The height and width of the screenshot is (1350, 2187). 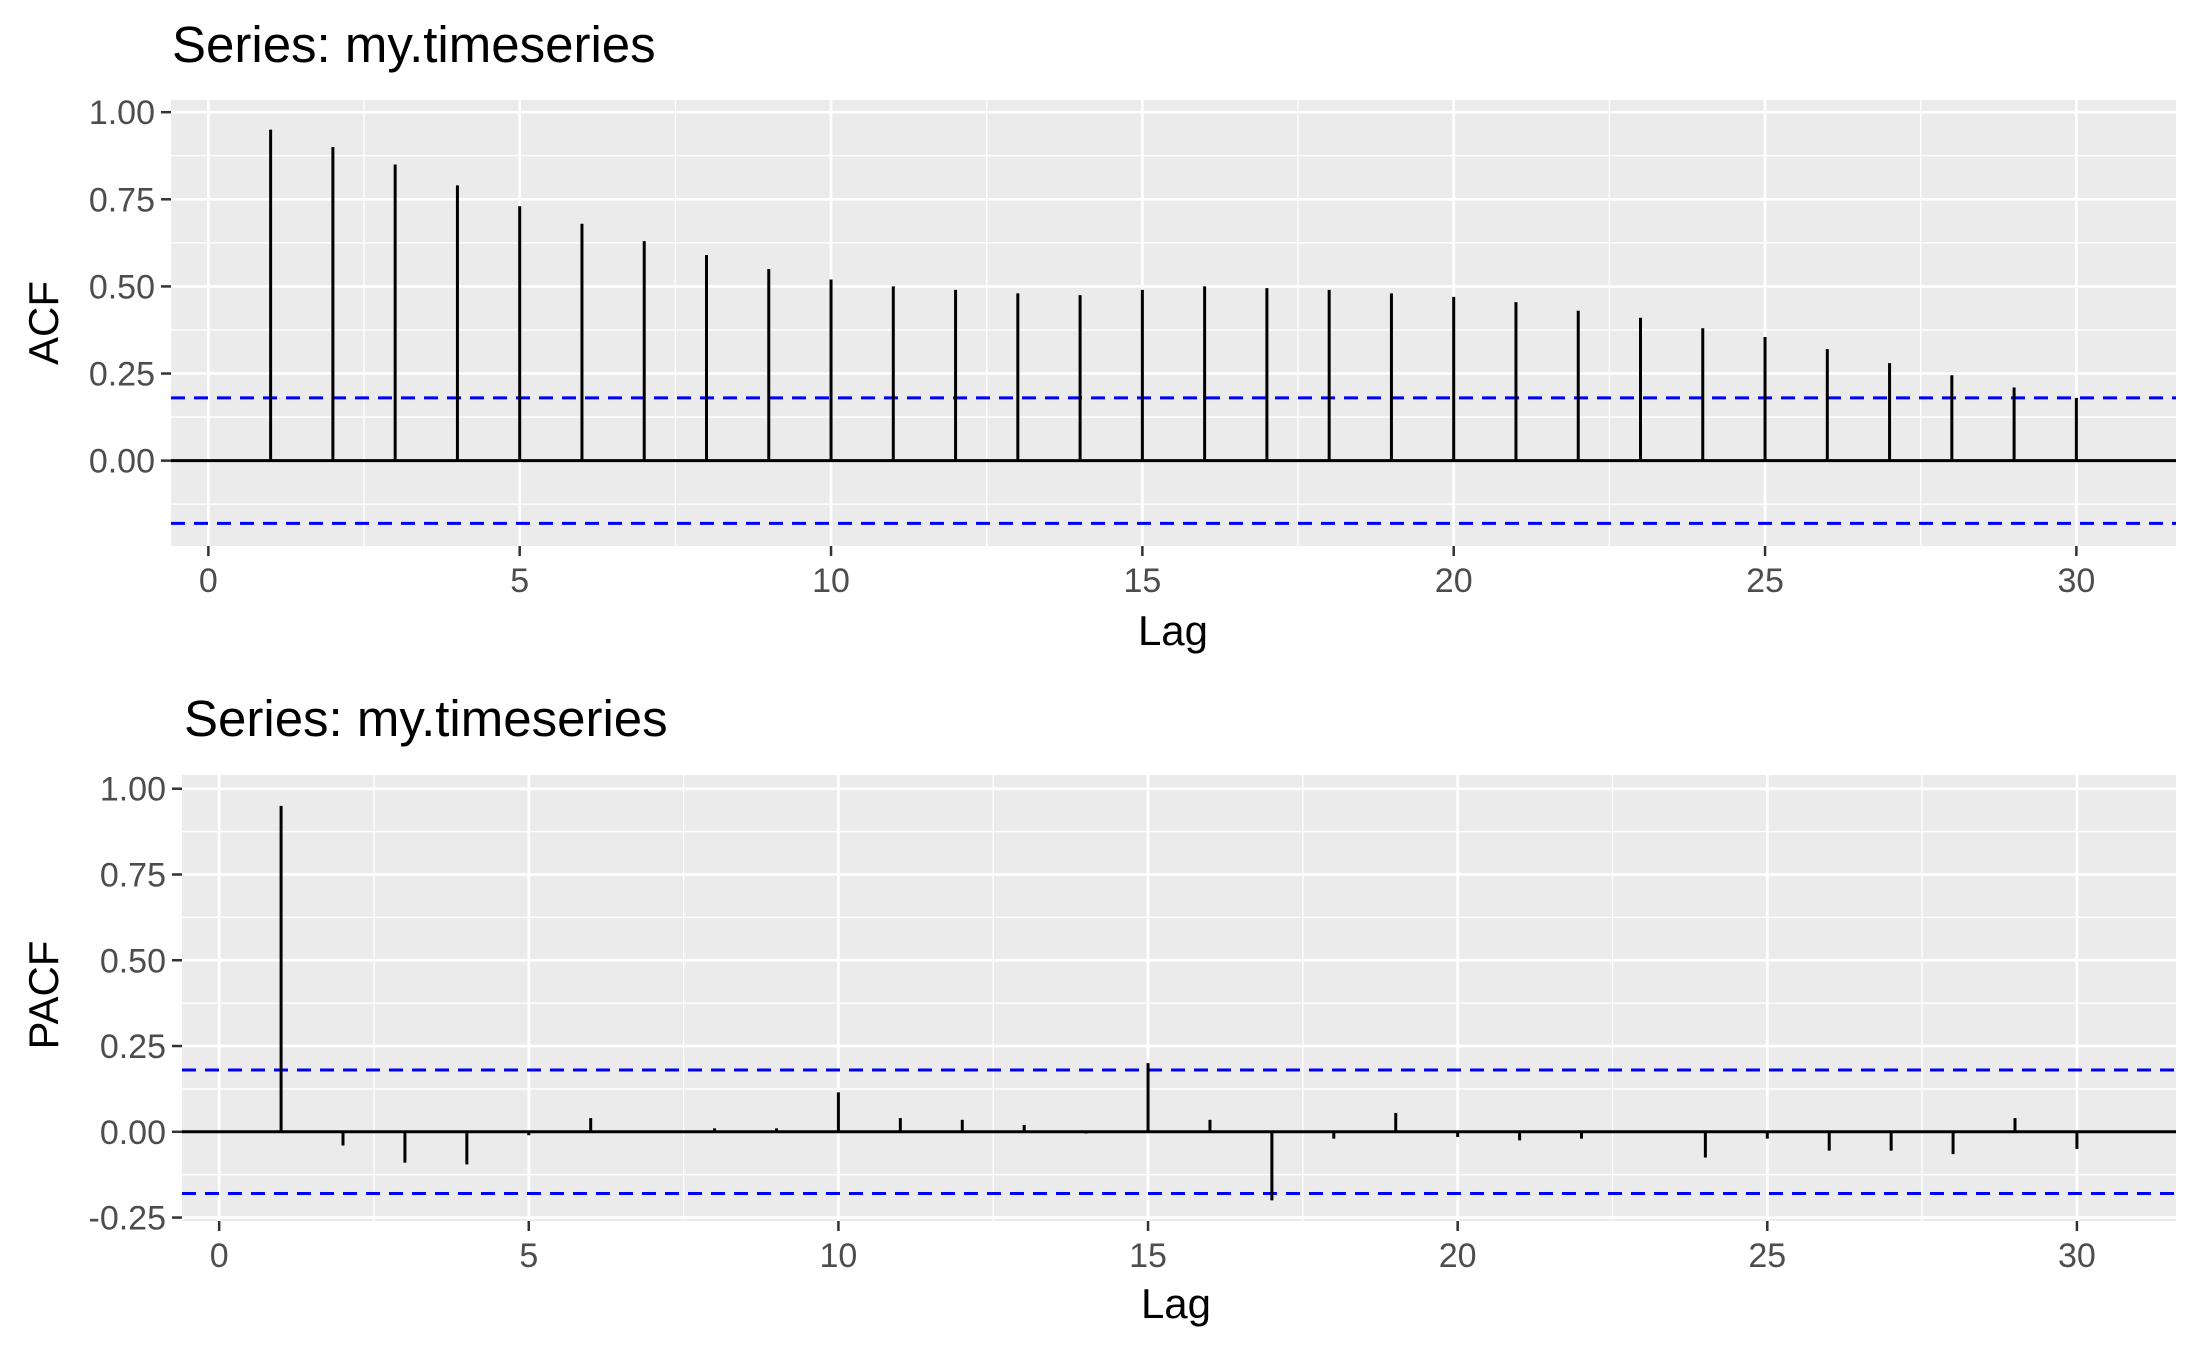 What do you see at coordinates (43, 995) in the screenshot?
I see `pacf-y-axis-title: PACF` at bounding box center [43, 995].